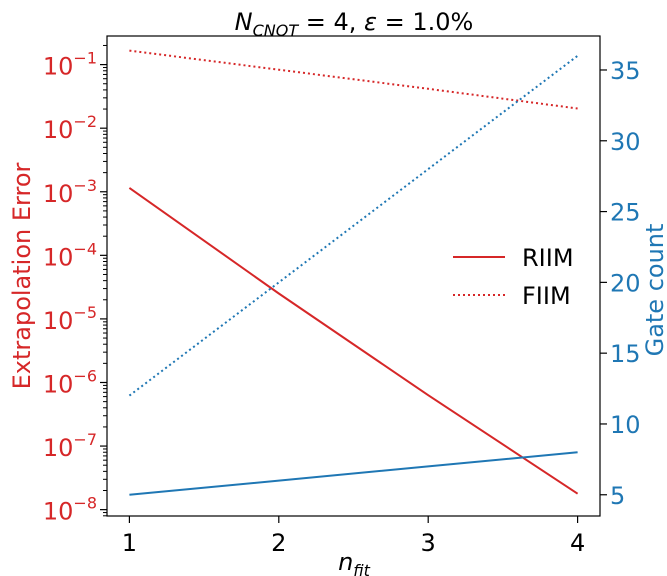 This screenshot has width=667, height=576. What do you see at coordinates (353, 473) in the screenshot?
I see `series-line-right-solid` at bounding box center [353, 473].